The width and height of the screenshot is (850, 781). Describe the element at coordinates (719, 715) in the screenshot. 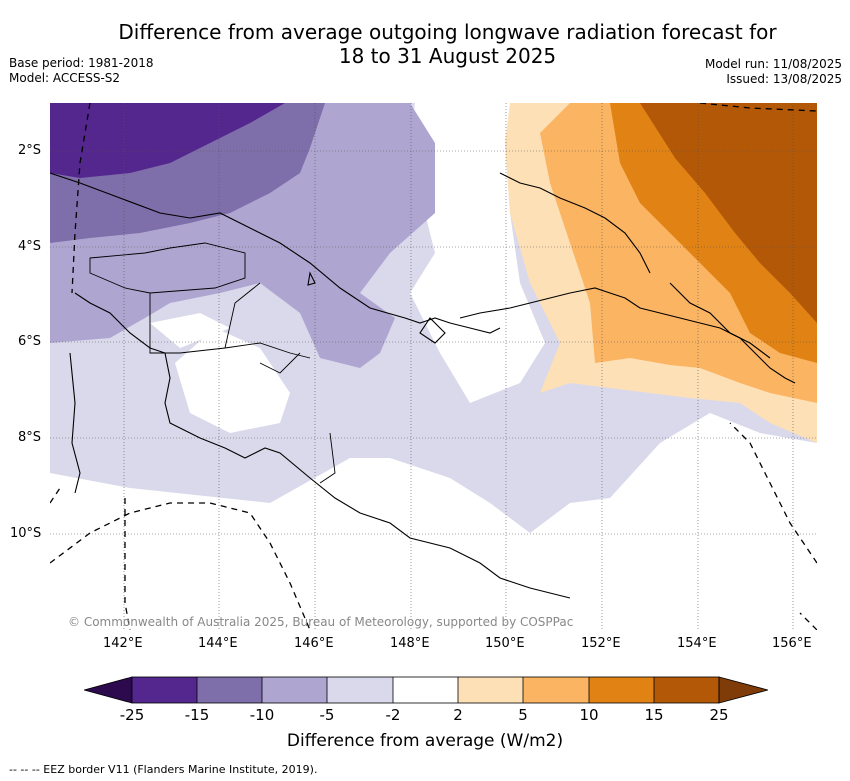

I see `colorbar-tick: 25` at that location.